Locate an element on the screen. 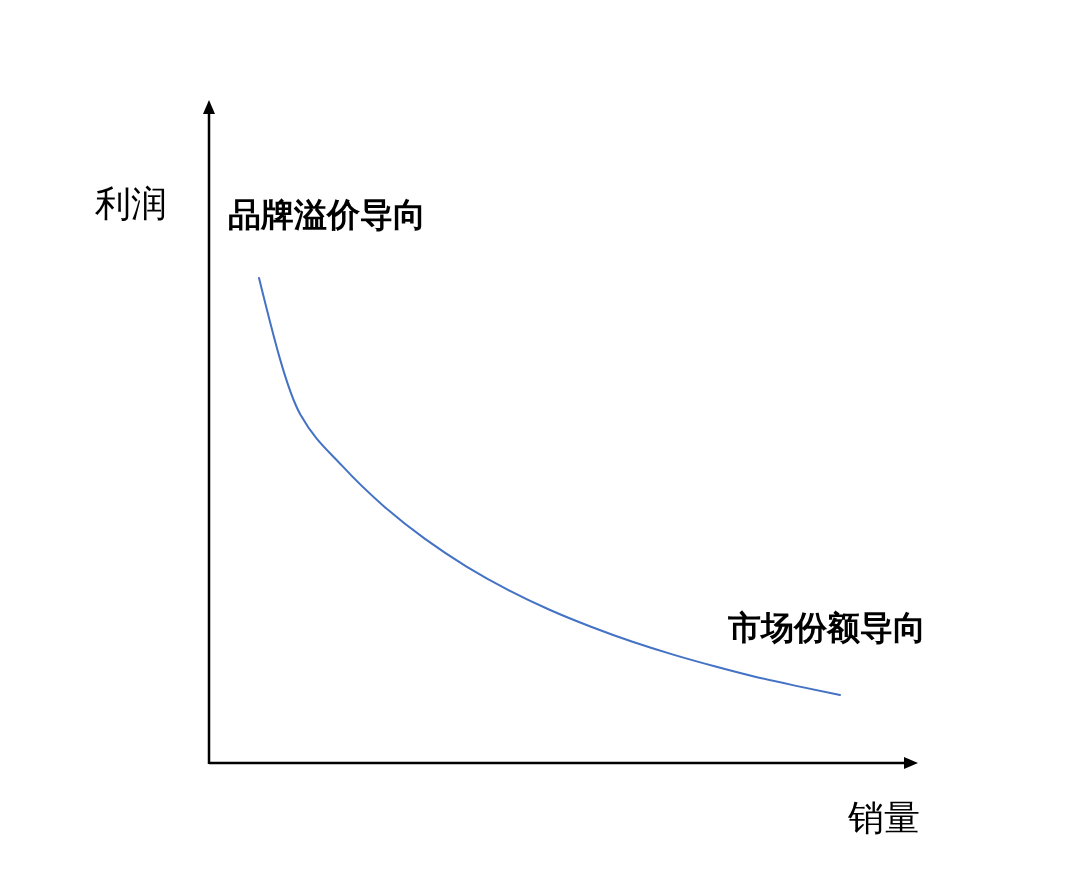 The image size is (1080, 895). annotation: 品牌溢价导向 is located at coordinates (327, 215).